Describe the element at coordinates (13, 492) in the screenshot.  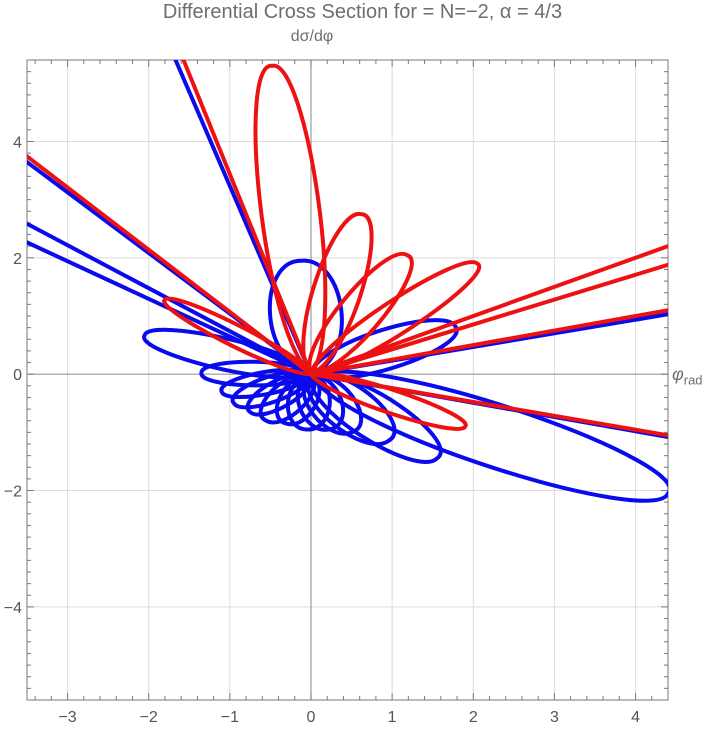
I see `y-tick-label: −2` at that location.